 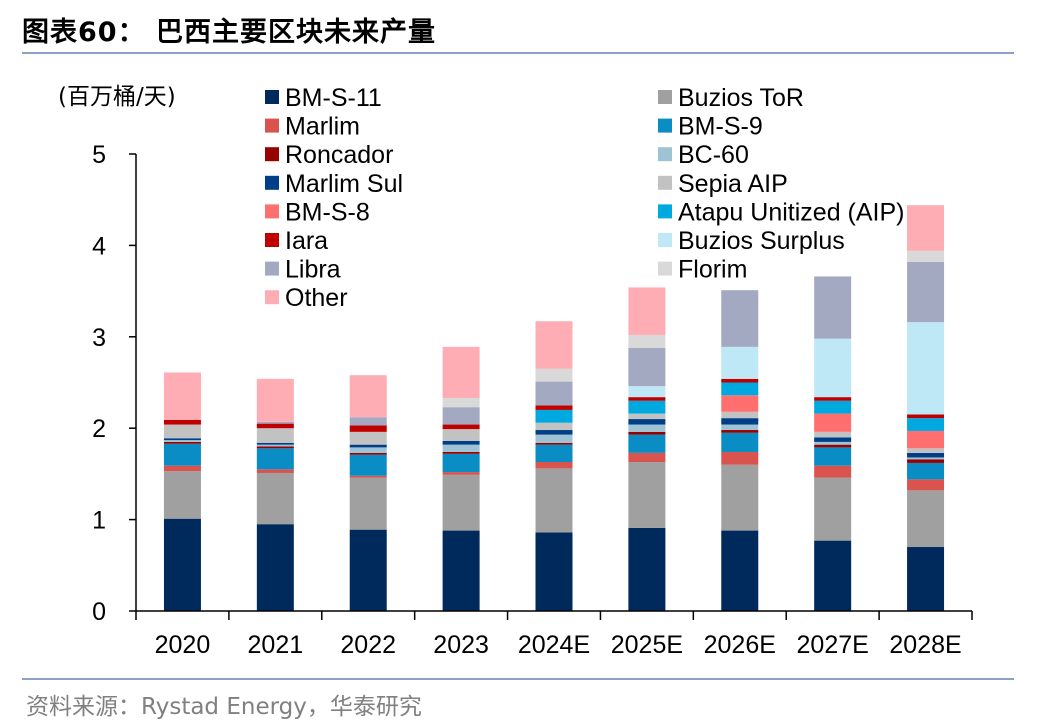 What do you see at coordinates (712, 270) in the screenshot?
I see `legend-label: Florim` at bounding box center [712, 270].